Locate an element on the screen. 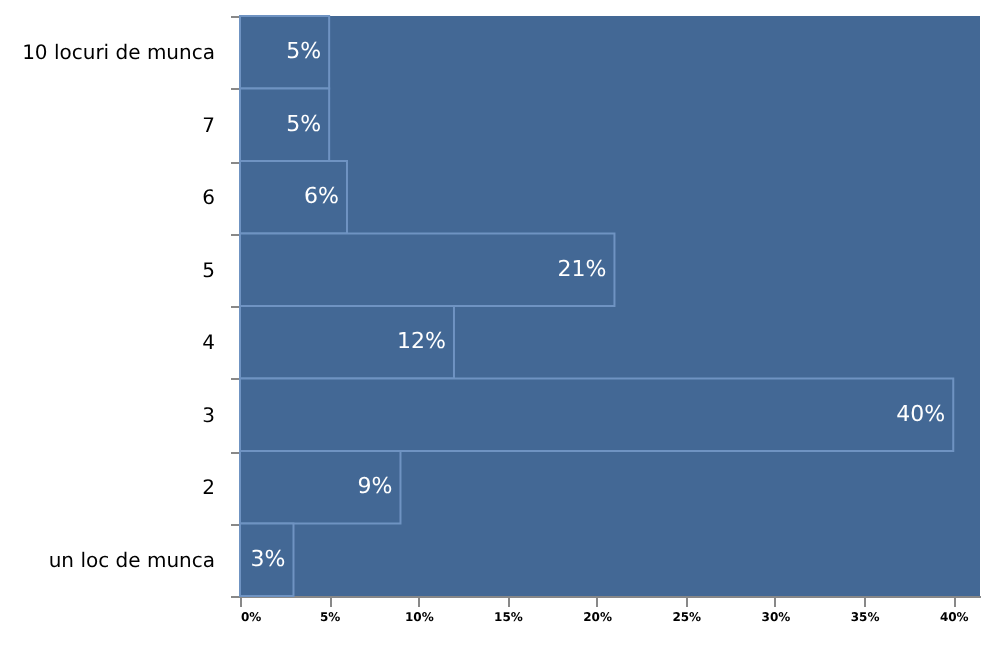 The image size is (1008, 648). y-tick-label: 10 locuri de munca is located at coordinates (118, 54).